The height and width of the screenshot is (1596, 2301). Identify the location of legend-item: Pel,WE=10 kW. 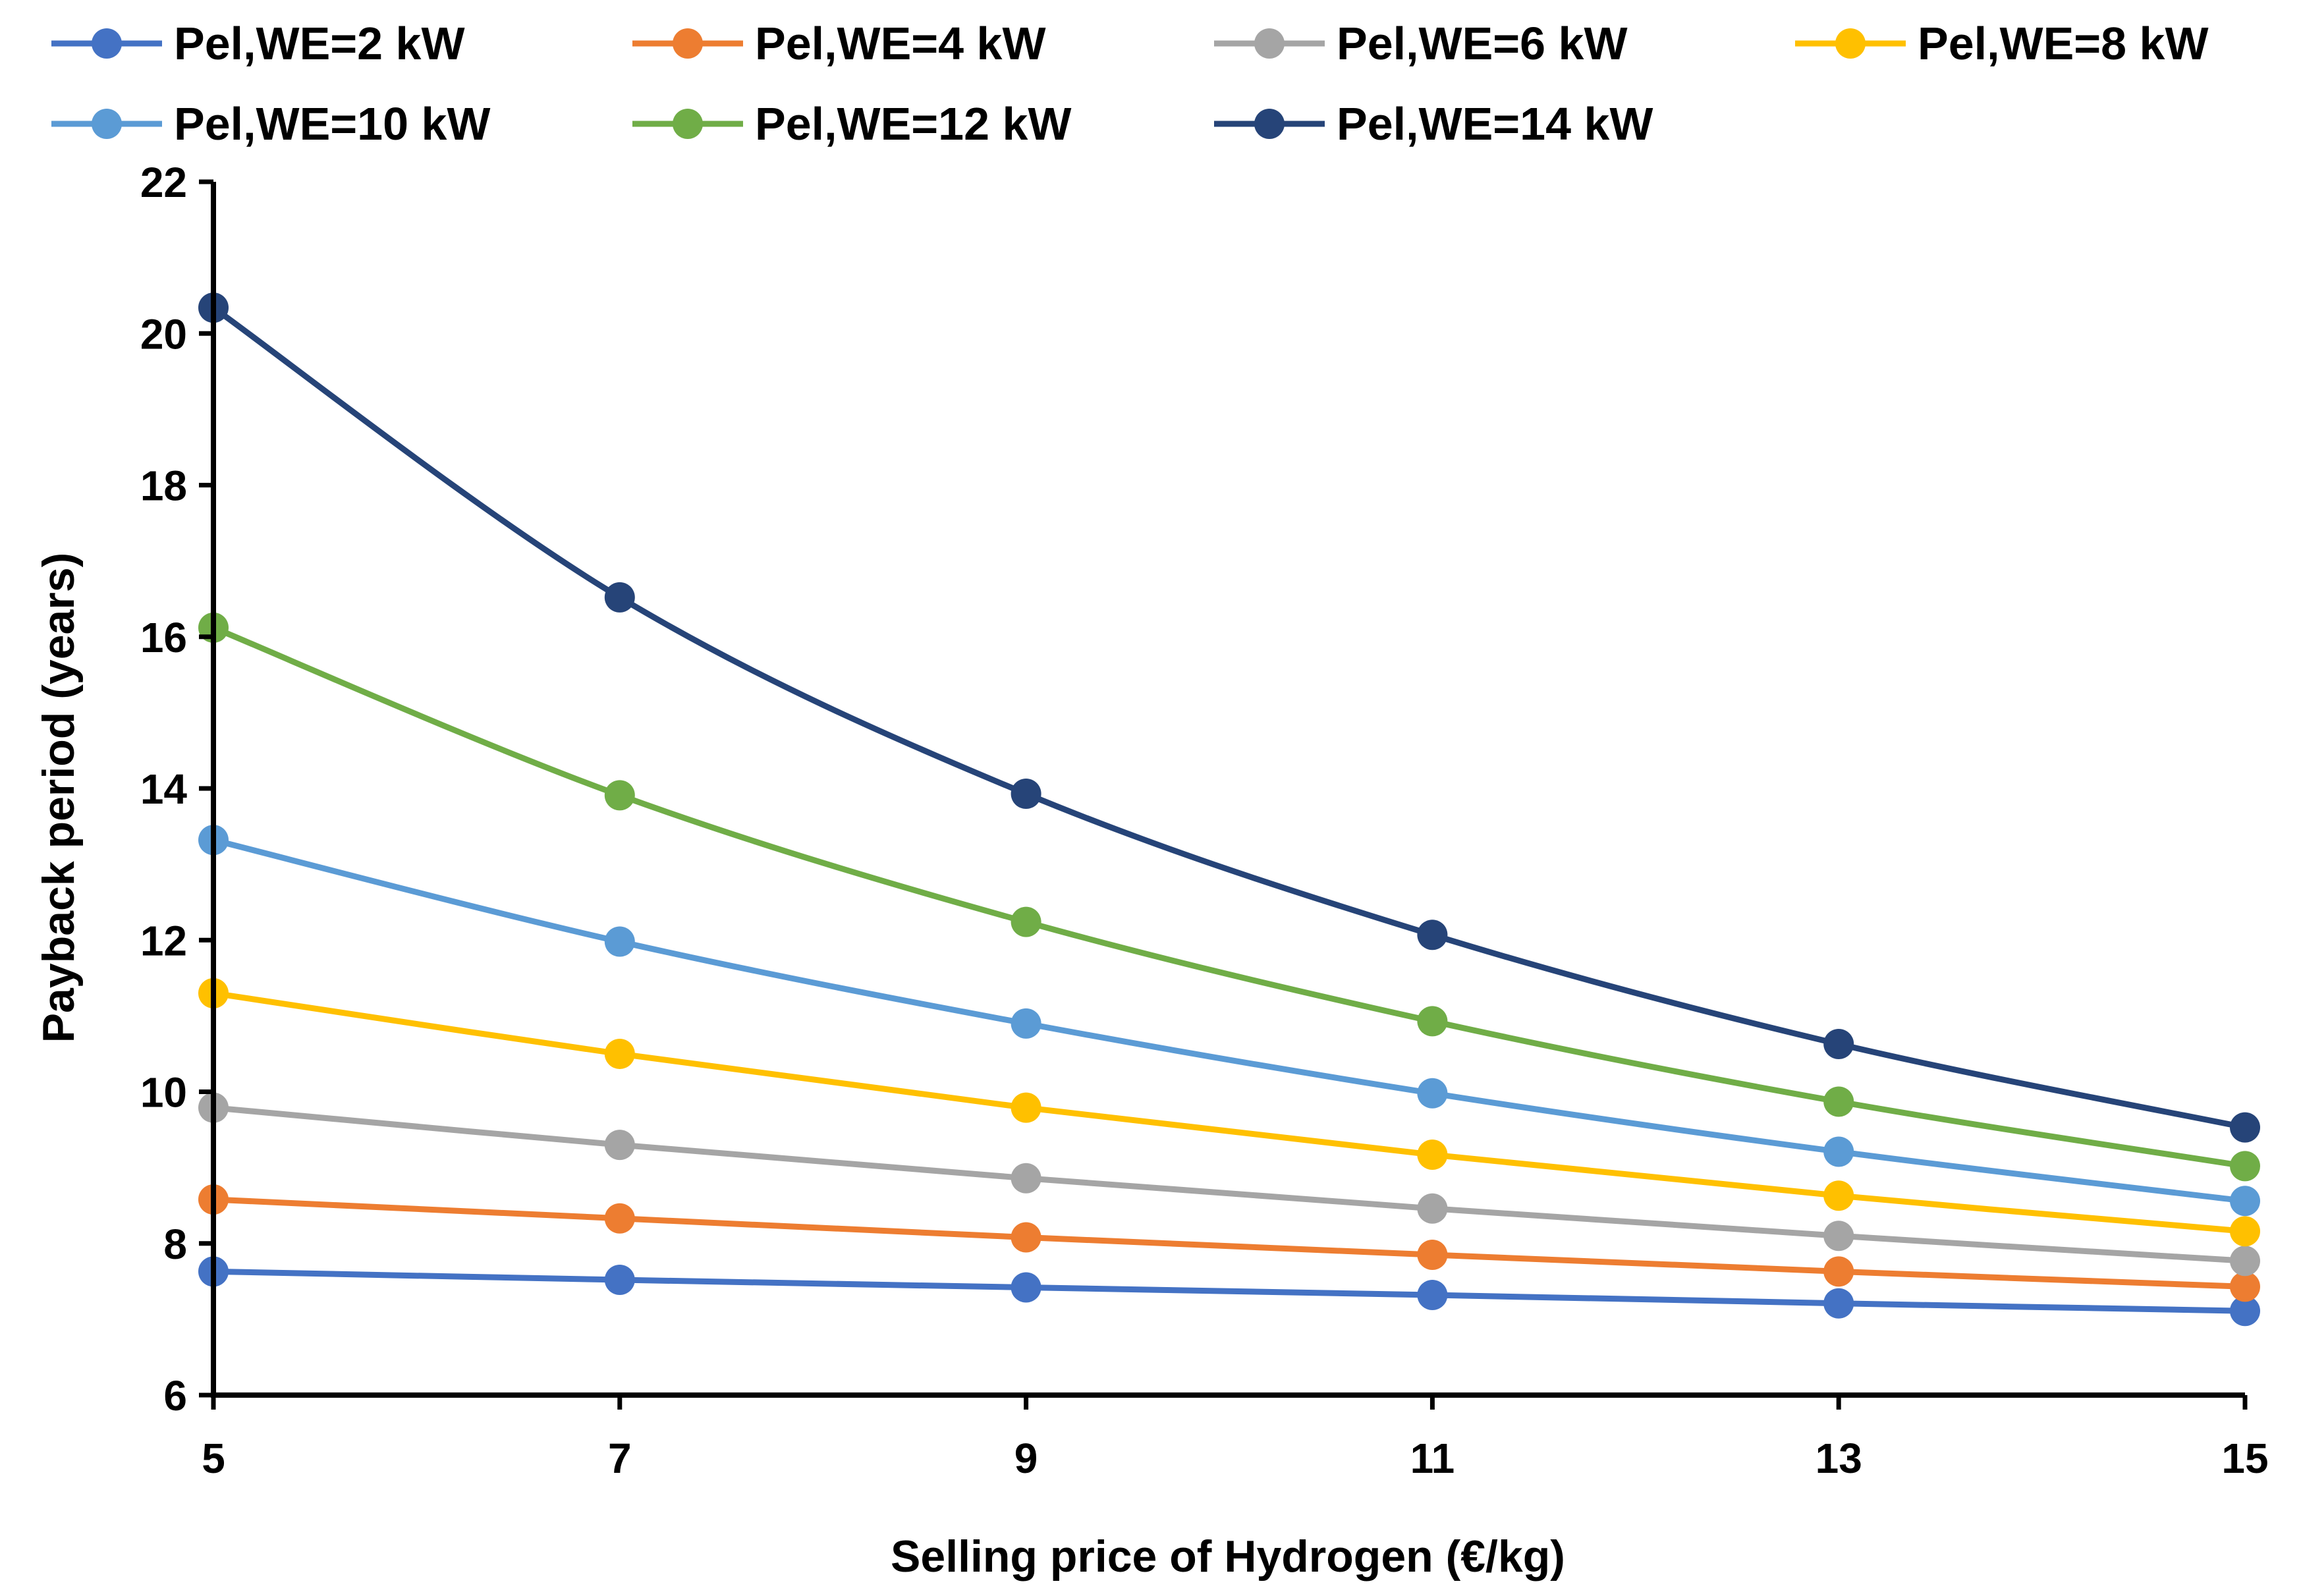
(270, 124).